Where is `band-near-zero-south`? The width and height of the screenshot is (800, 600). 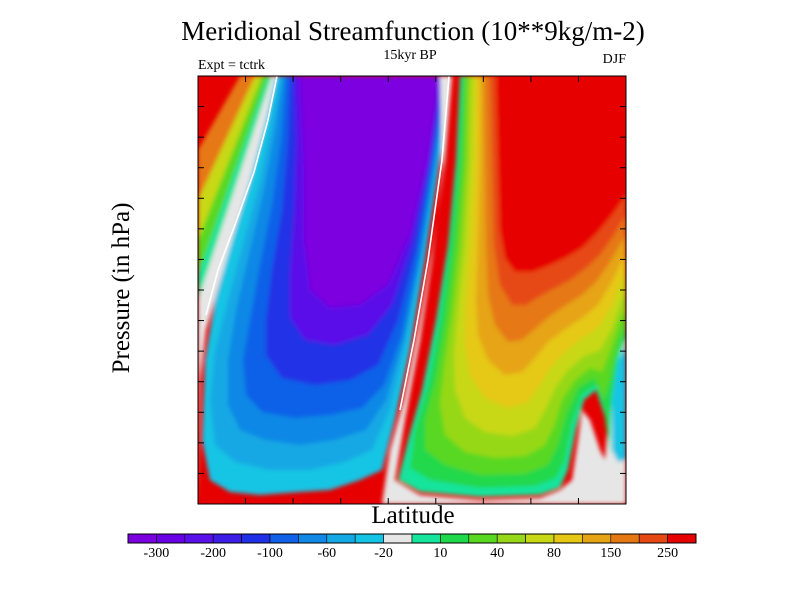 band-near-zero-south is located at coordinates (240, 290).